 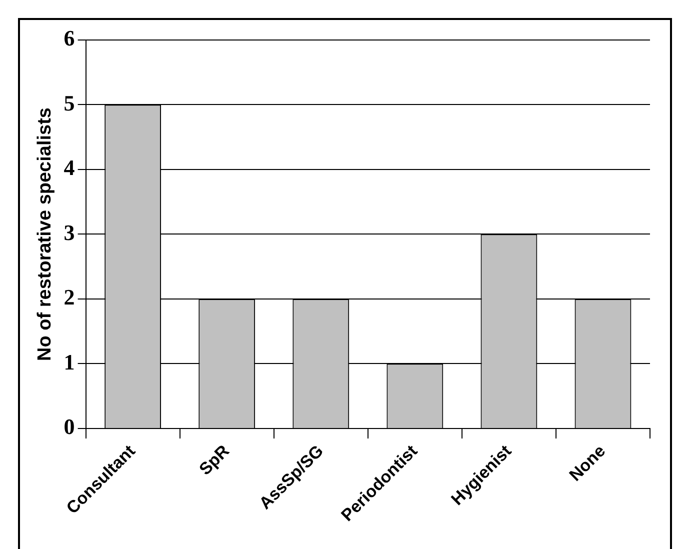 What do you see at coordinates (69, 167) in the screenshot?
I see `y-tick-label: 4` at bounding box center [69, 167].